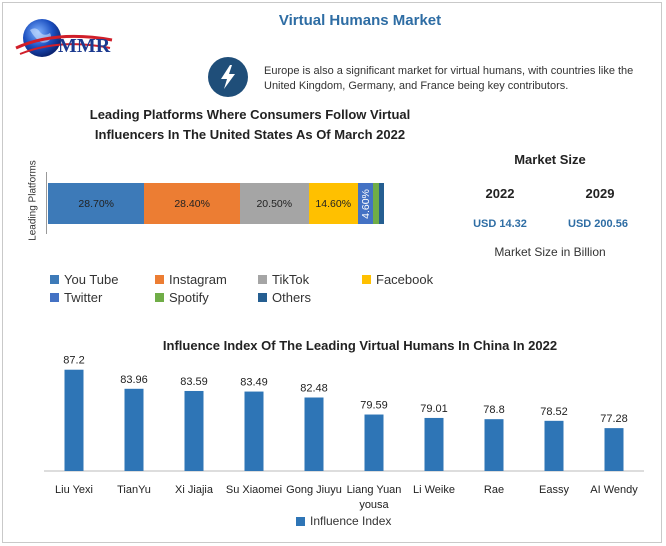  What do you see at coordinates (194, 490) in the screenshot?
I see `x-tick-label: Xi Jiajia` at bounding box center [194, 490].